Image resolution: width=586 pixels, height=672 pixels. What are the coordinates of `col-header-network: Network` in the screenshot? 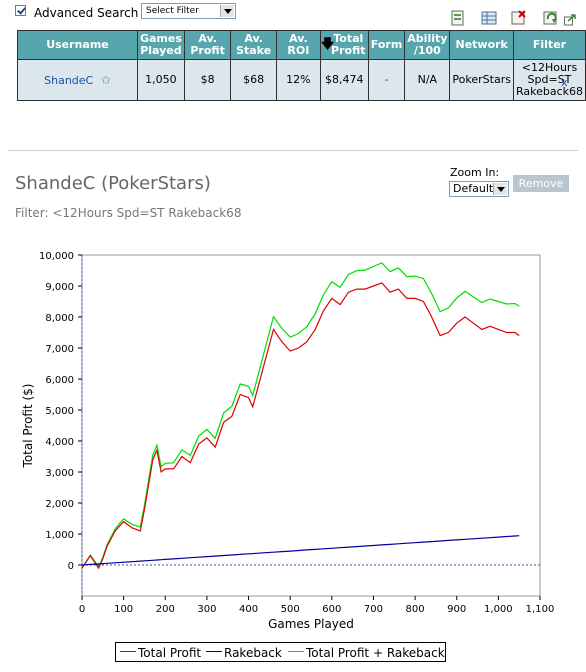 It's located at (481, 45).